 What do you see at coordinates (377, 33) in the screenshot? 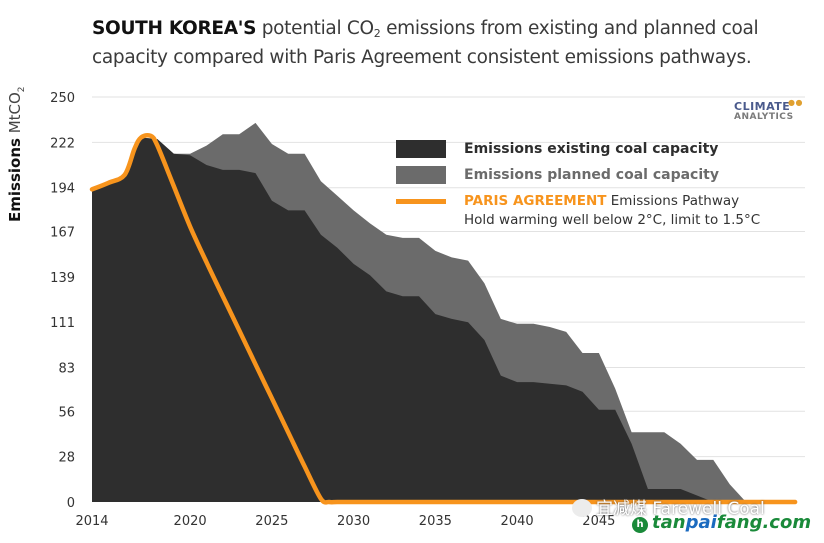
I see `title-sub: 2` at bounding box center [377, 33].